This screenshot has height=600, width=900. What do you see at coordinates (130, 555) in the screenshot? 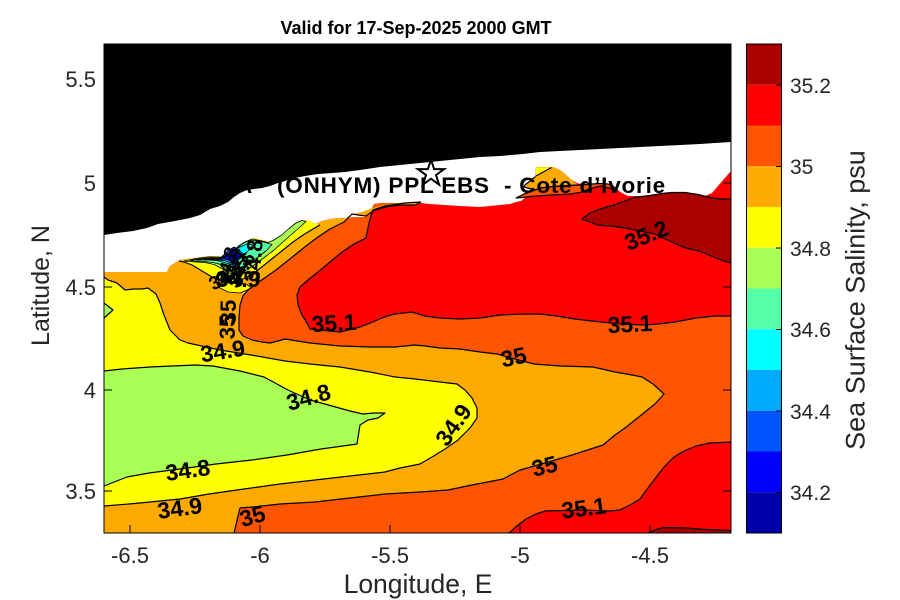
I see `svg-text: -6.5` at bounding box center [130, 555].